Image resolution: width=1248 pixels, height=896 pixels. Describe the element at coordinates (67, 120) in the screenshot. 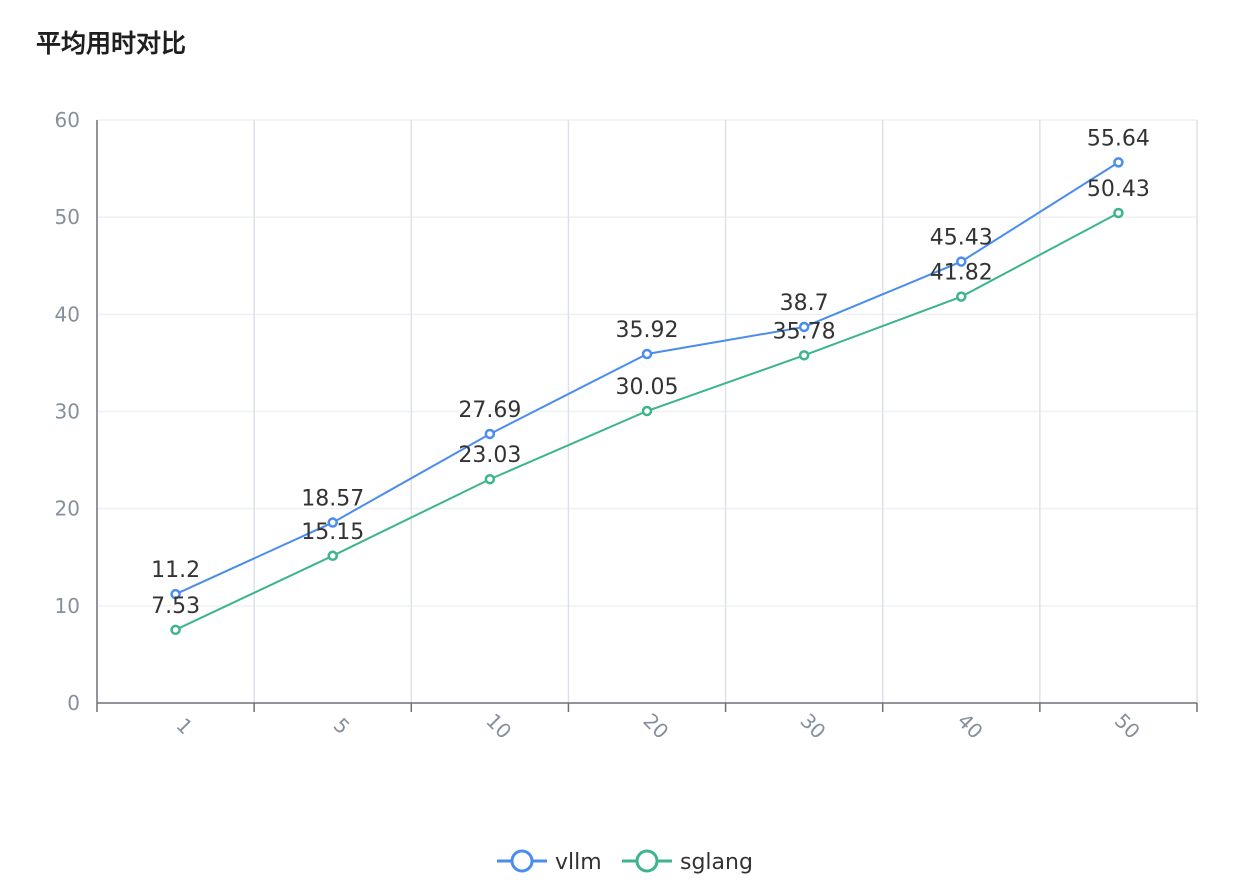

I see `y-tick-label: 60` at that location.